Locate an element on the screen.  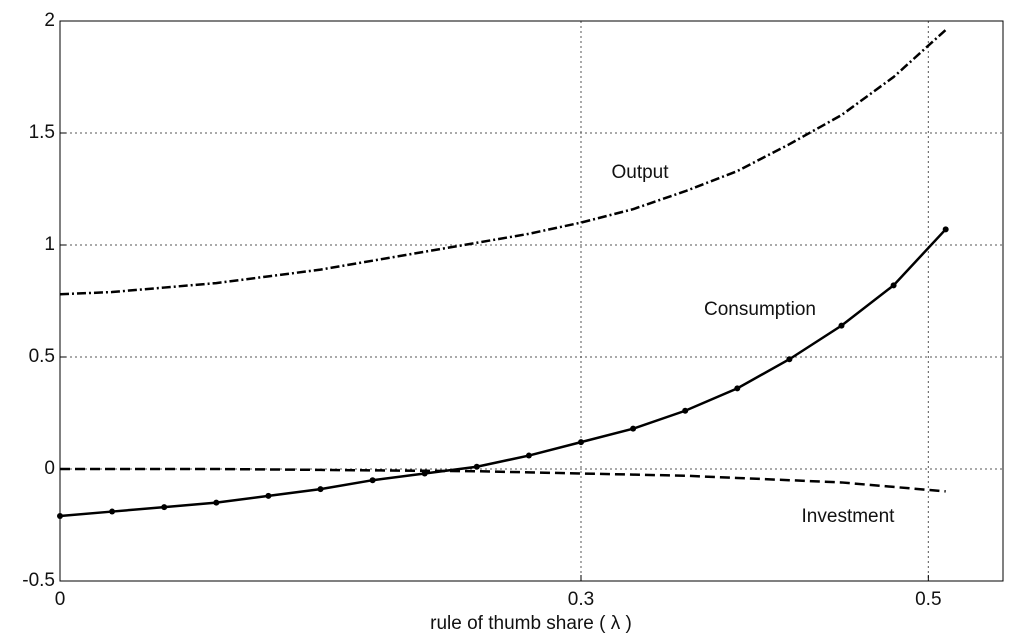
y-tick-label: 0 is located at coordinates (49, 468).